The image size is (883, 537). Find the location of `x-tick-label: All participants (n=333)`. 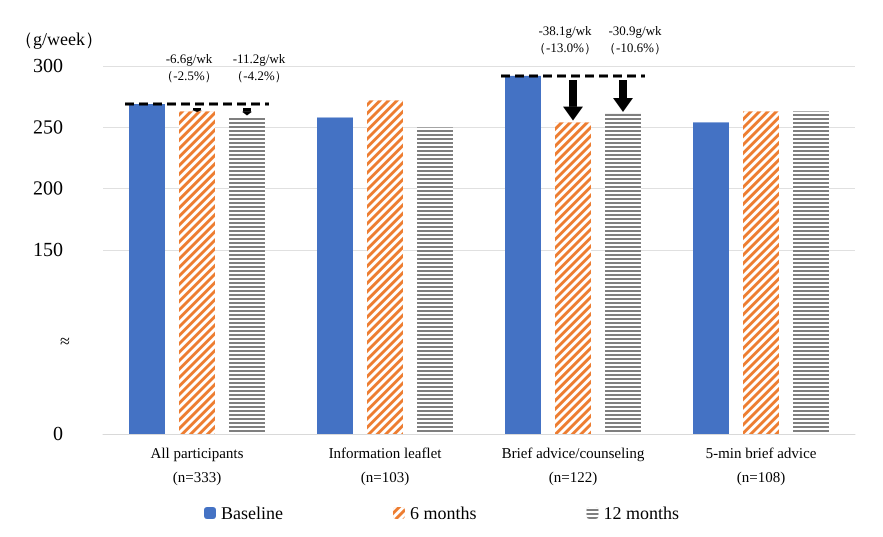

x-tick-label: All participants (n=333) is located at coordinates (197, 466).